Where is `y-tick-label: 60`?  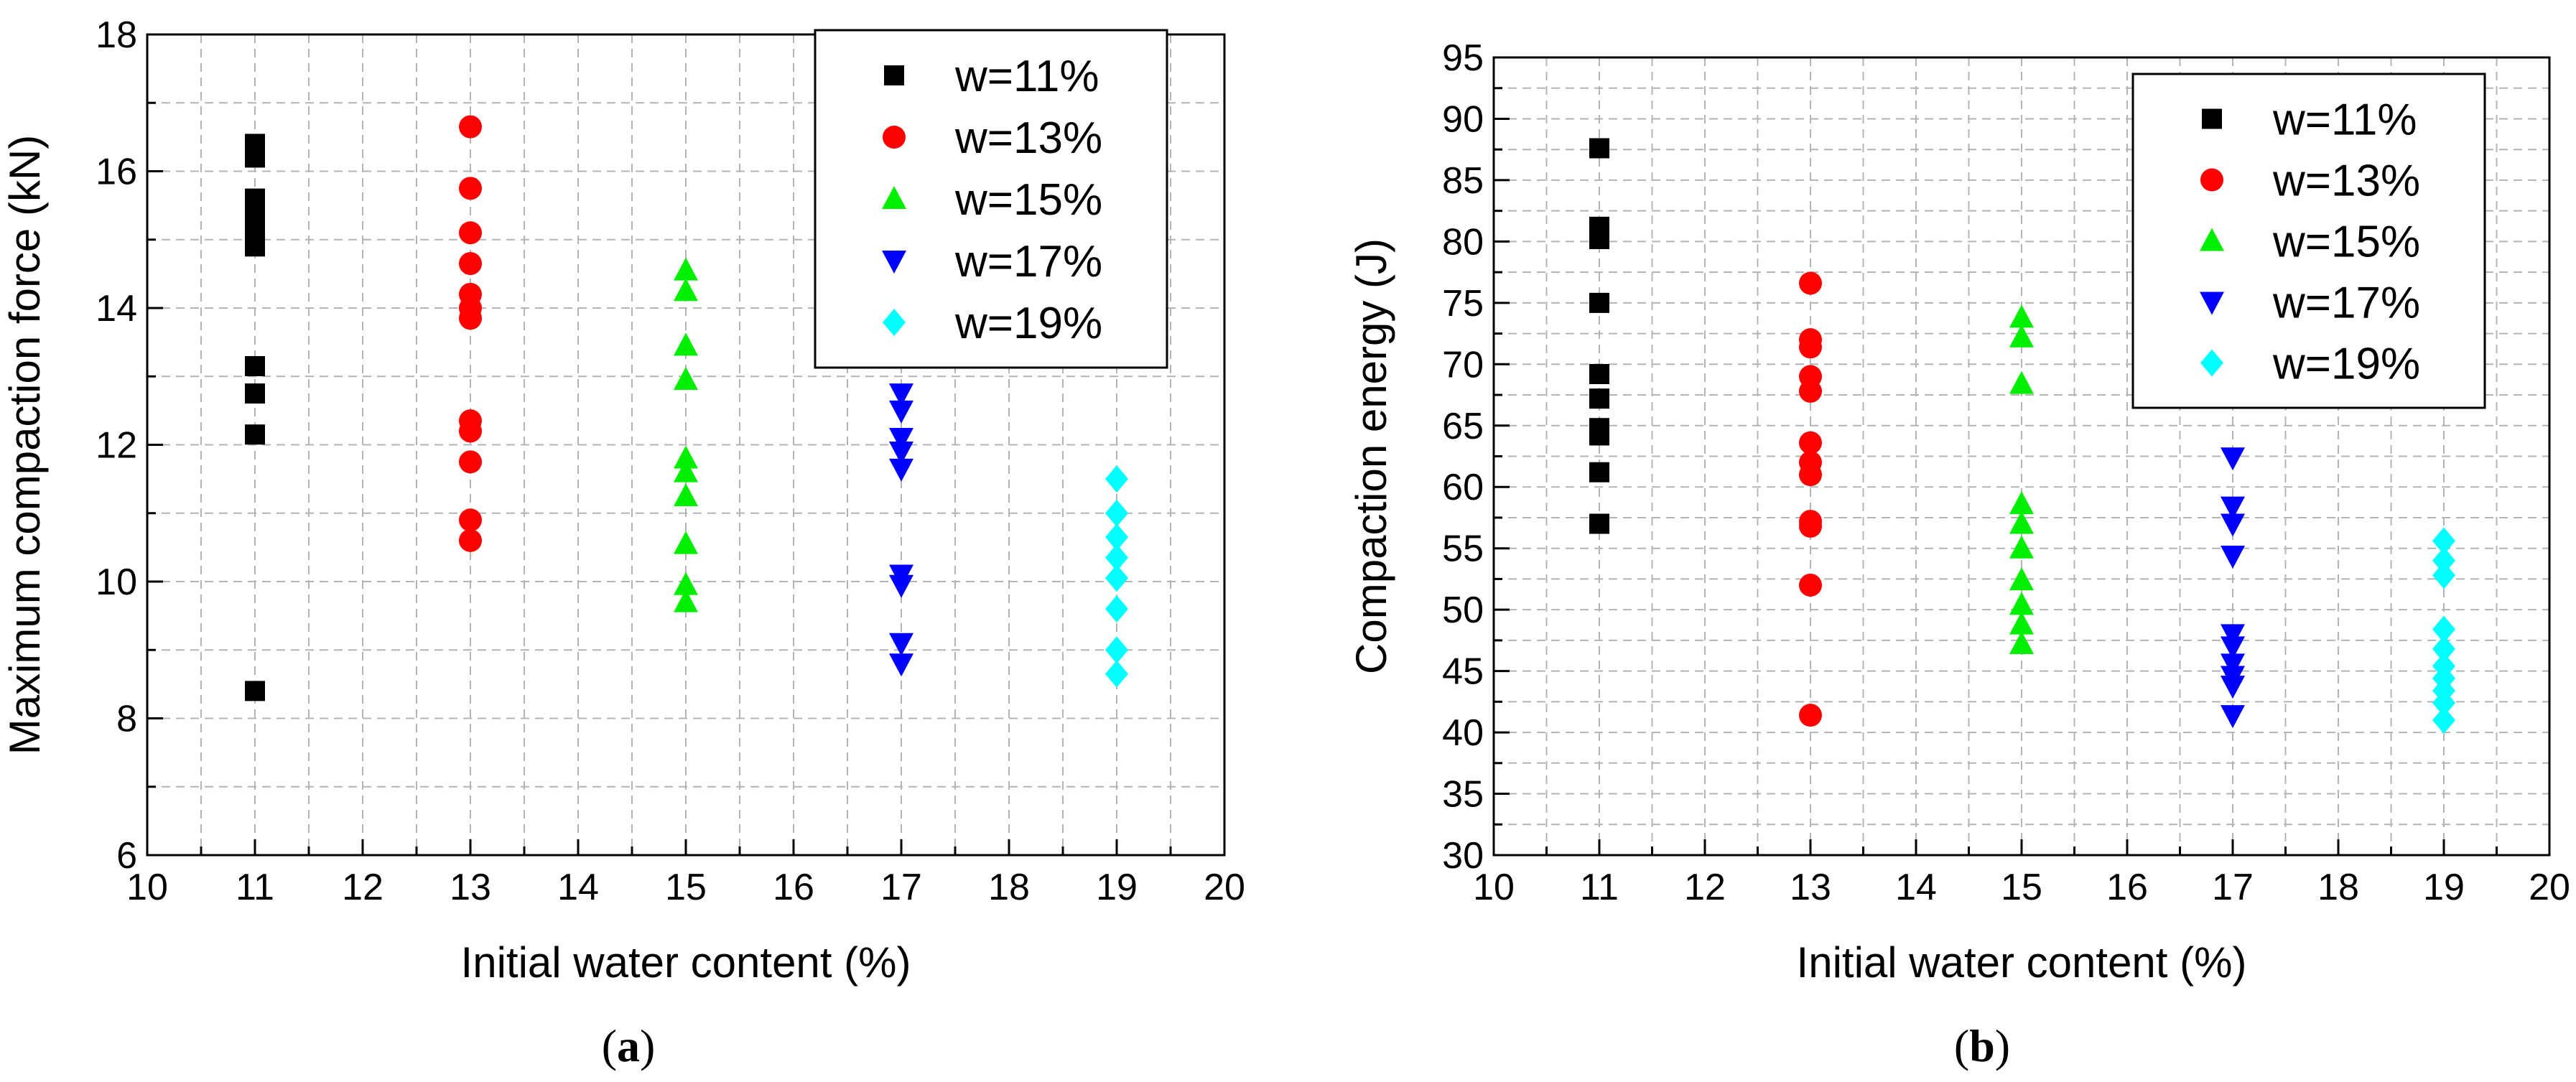
y-tick-label: 60 is located at coordinates (1463, 487).